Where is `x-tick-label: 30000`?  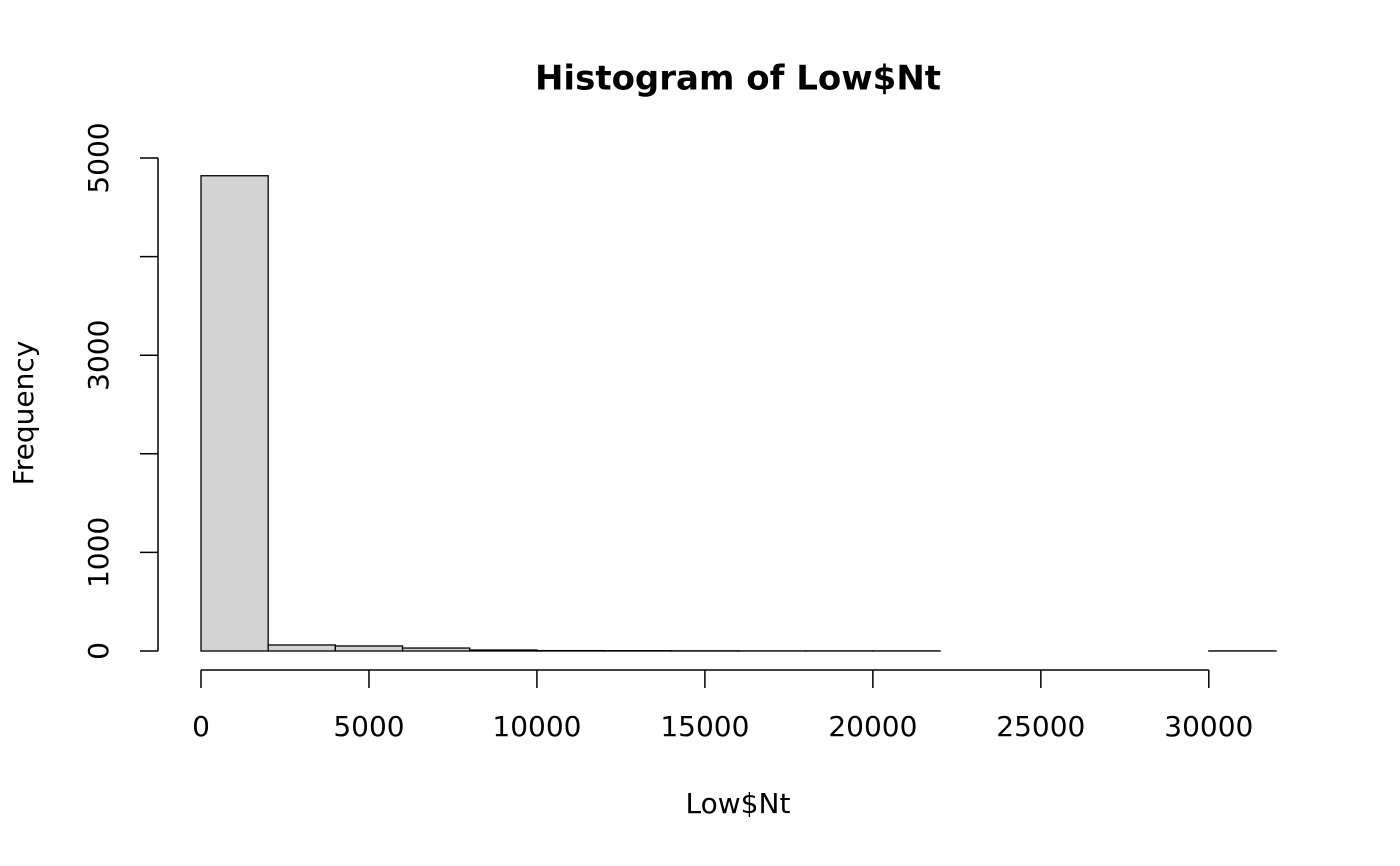 x-tick-label: 30000 is located at coordinates (1208, 726).